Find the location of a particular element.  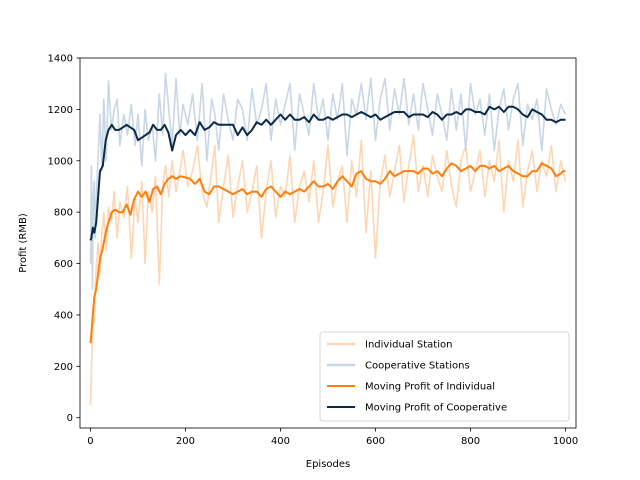

legend-label-moving-profit-of-cooperative: Moving Profit of Cooperative is located at coordinates (436, 408).